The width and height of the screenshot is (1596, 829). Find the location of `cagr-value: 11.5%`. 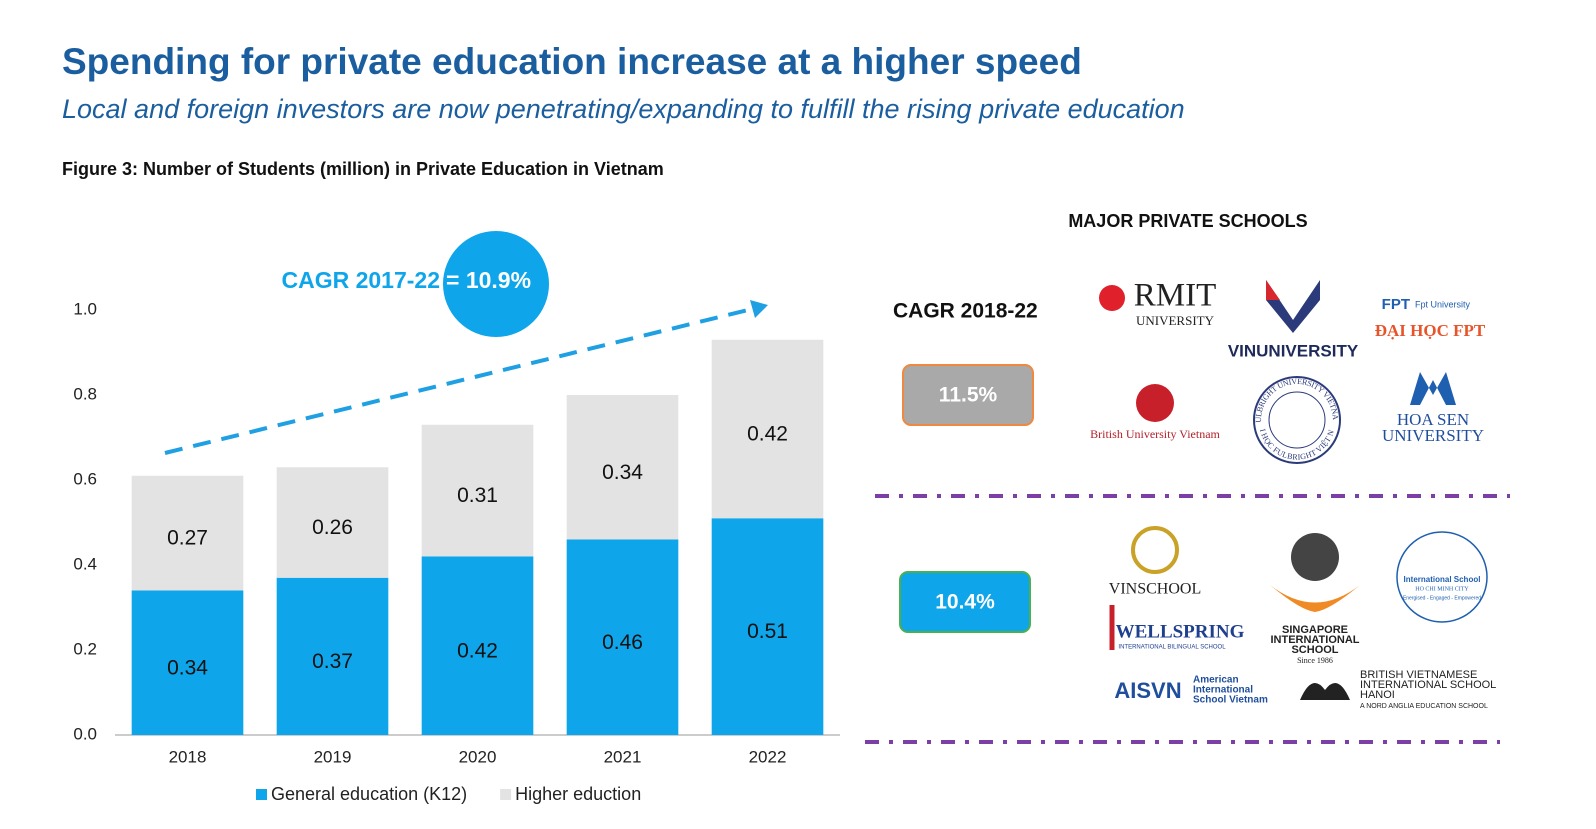

cagr-value: 11.5% is located at coordinates (968, 395).